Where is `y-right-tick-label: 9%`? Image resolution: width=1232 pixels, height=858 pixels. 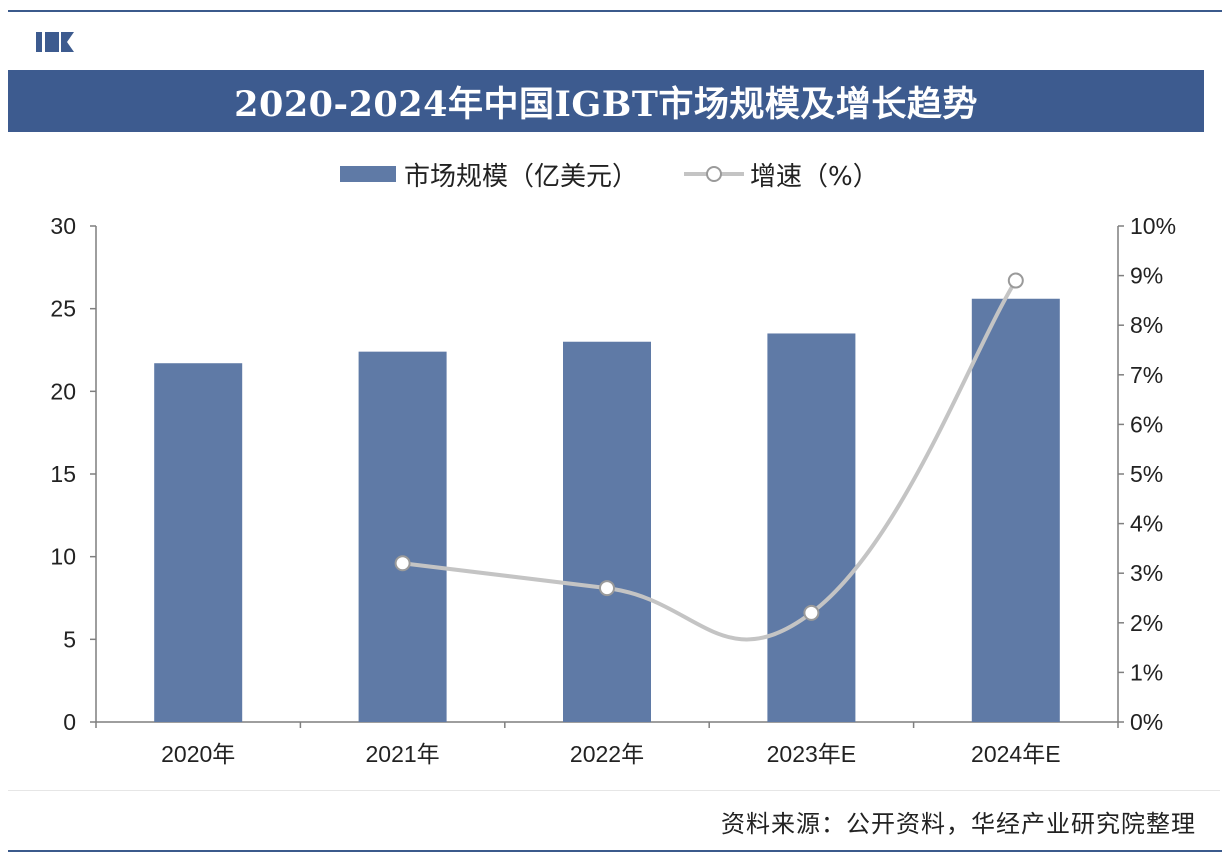 y-right-tick-label: 9% is located at coordinates (1146, 276).